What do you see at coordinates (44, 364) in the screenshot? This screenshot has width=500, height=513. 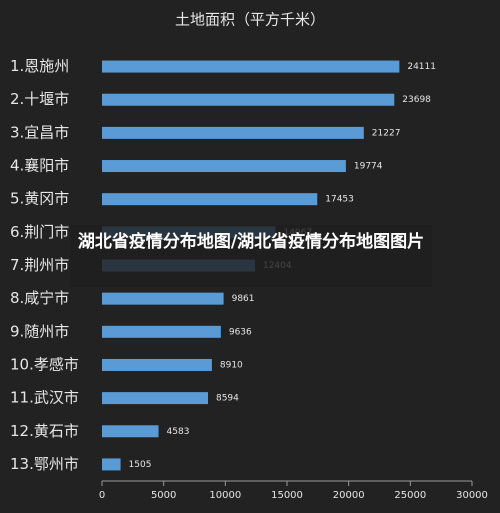 I see `y-tick-label: 10.孝感市` at bounding box center [44, 364].